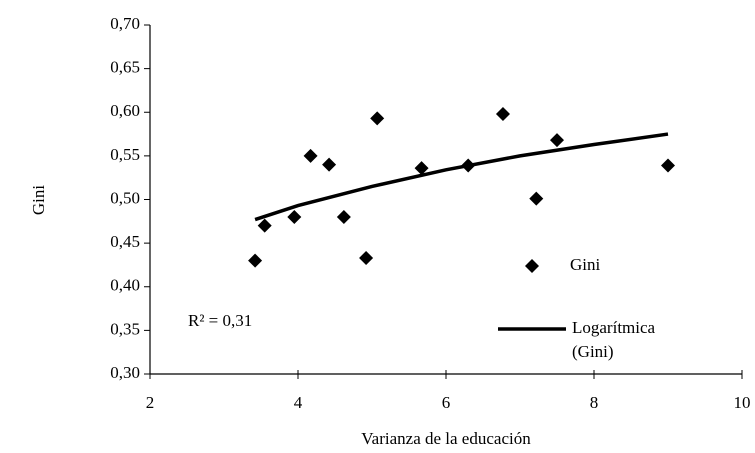 The height and width of the screenshot is (453, 755). I want to click on x-tick-label: 8, so click(594, 402).